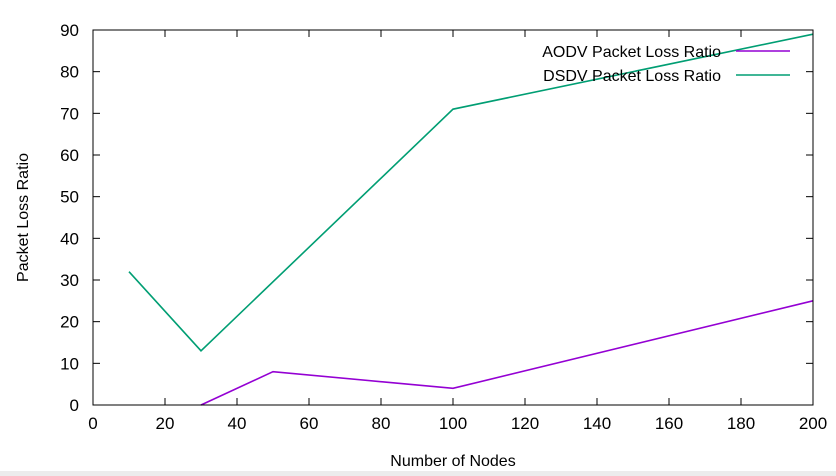 The height and width of the screenshot is (476, 836). I want to click on y-tick-label: 20, so click(69, 322).